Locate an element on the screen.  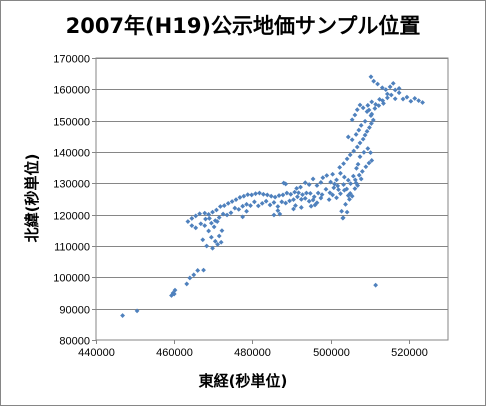
y-tick-label: 100000 is located at coordinates (71, 279).